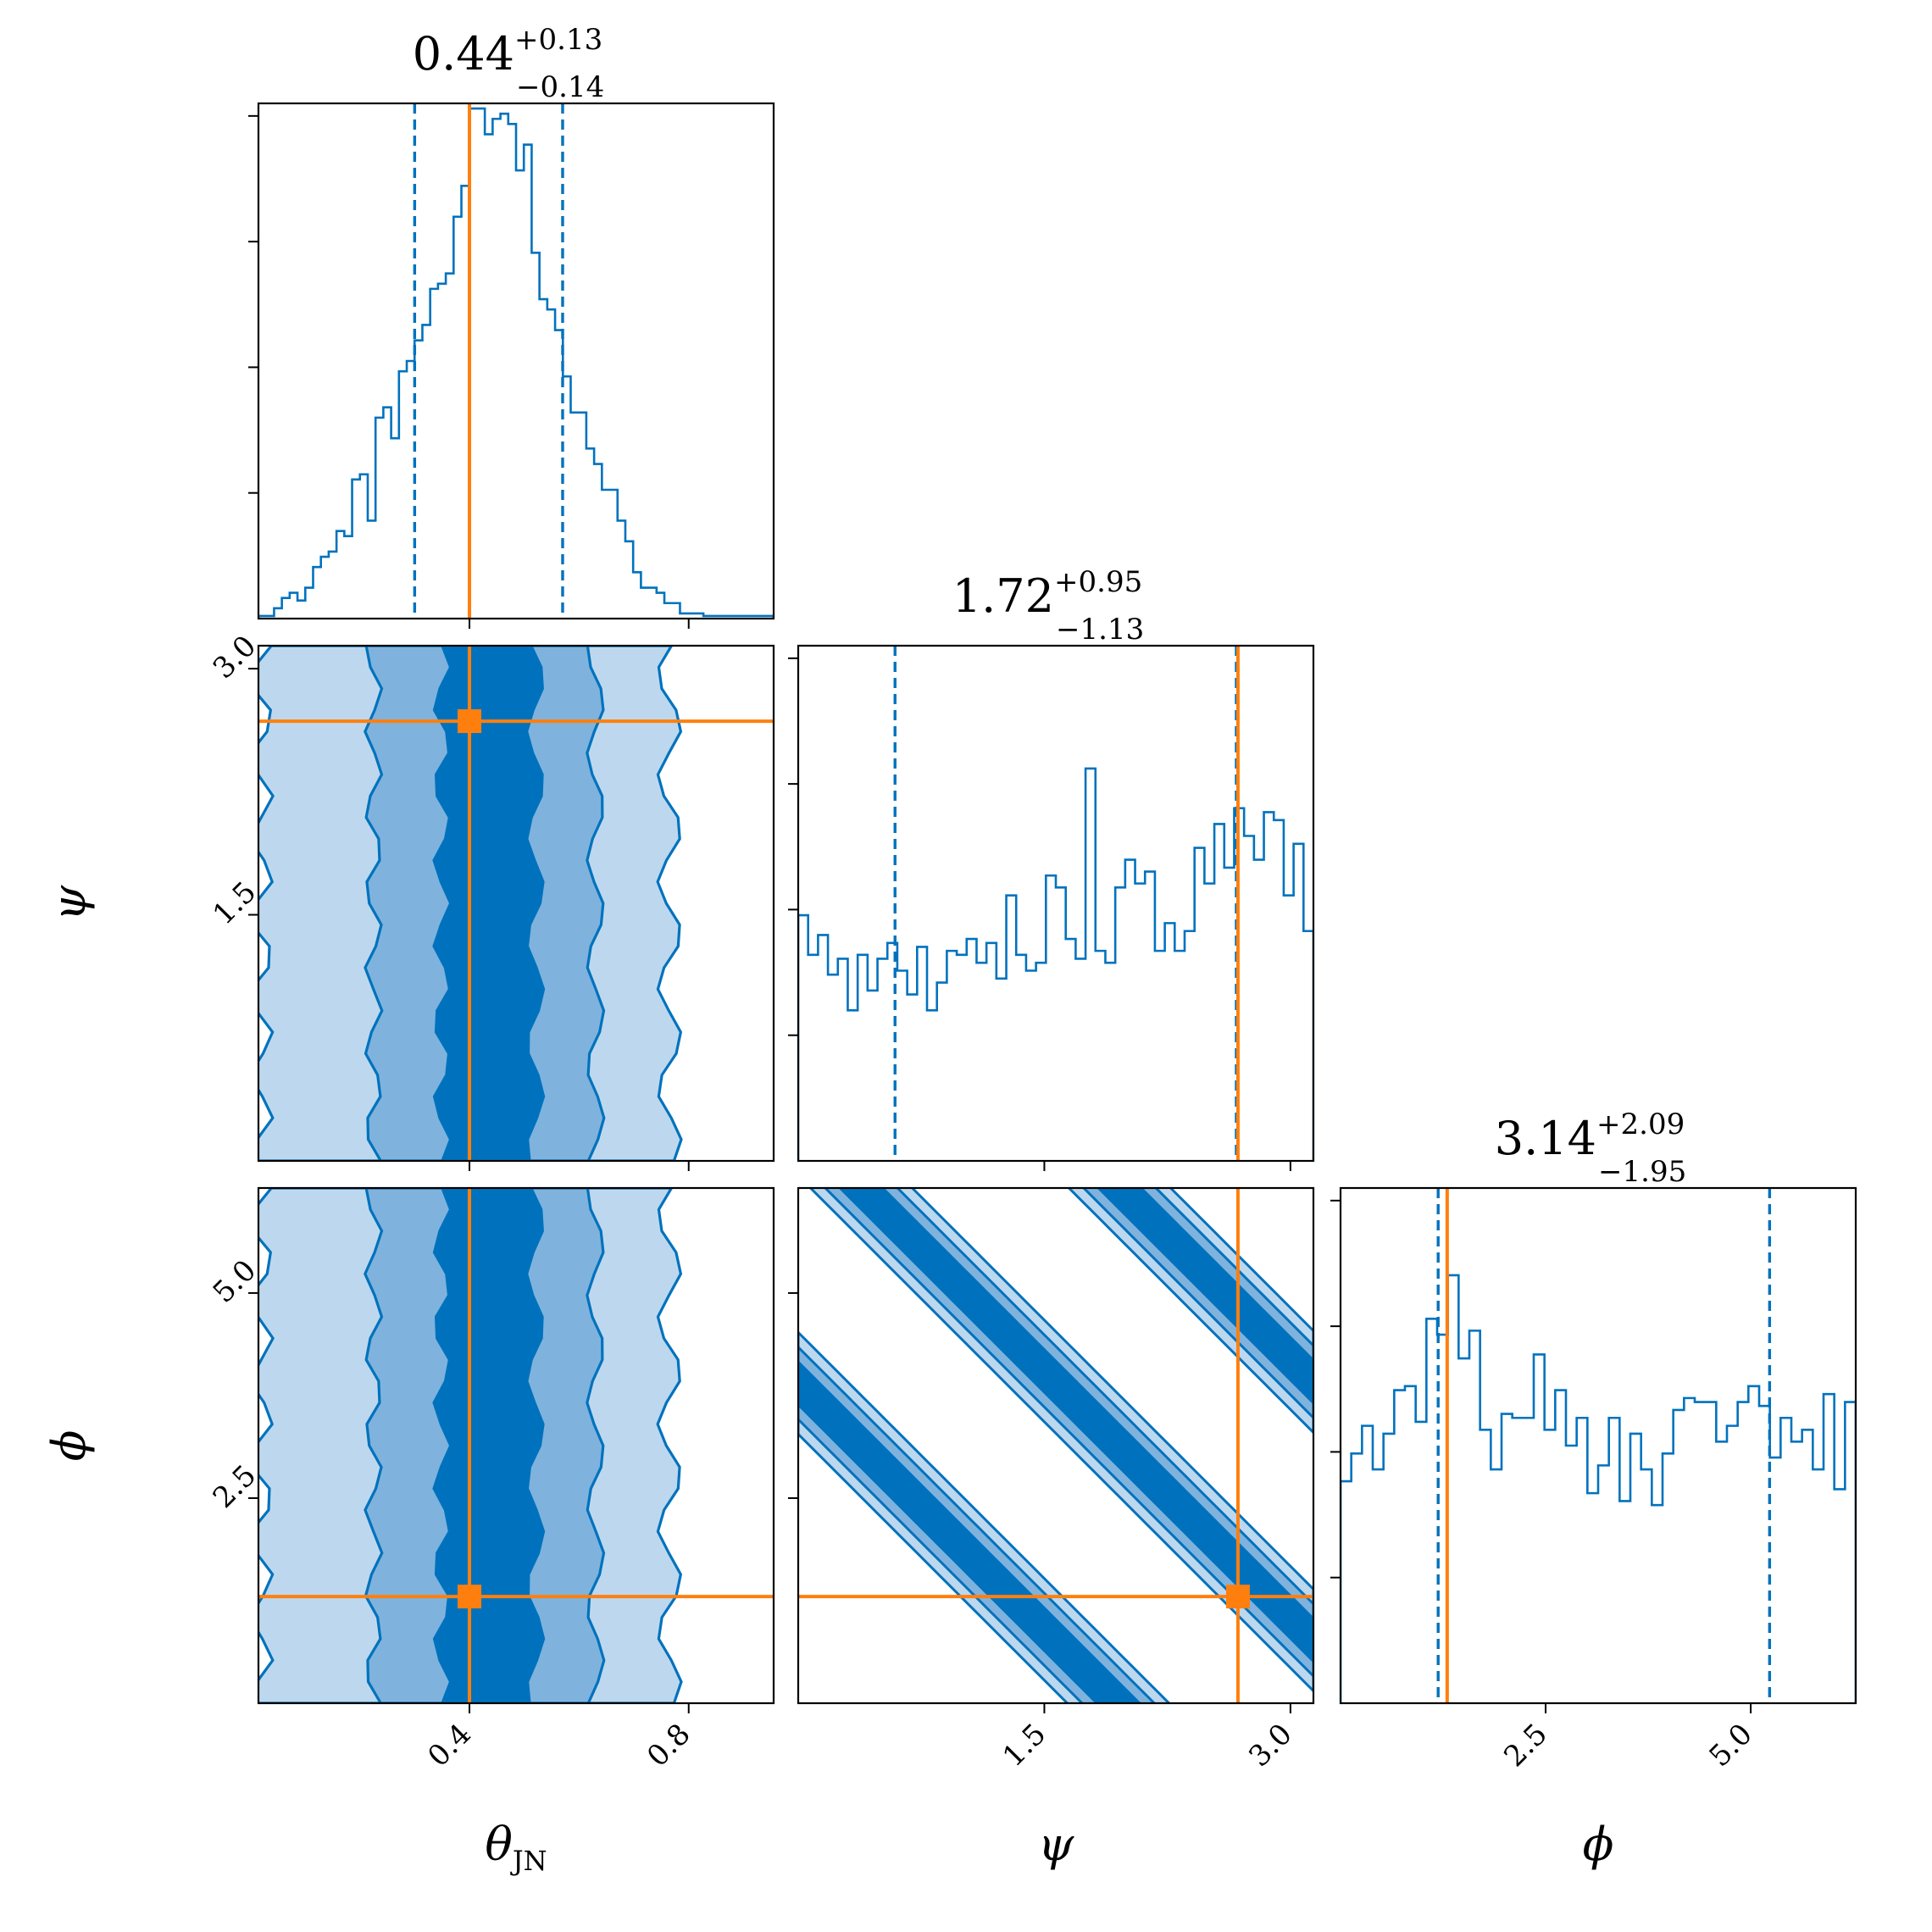 The width and height of the screenshot is (1932, 1932). What do you see at coordinates (1047, 594) in the screenshot?
I see `panel-title-psi: 1.72+0.95` at bounding box center [1047, 594].